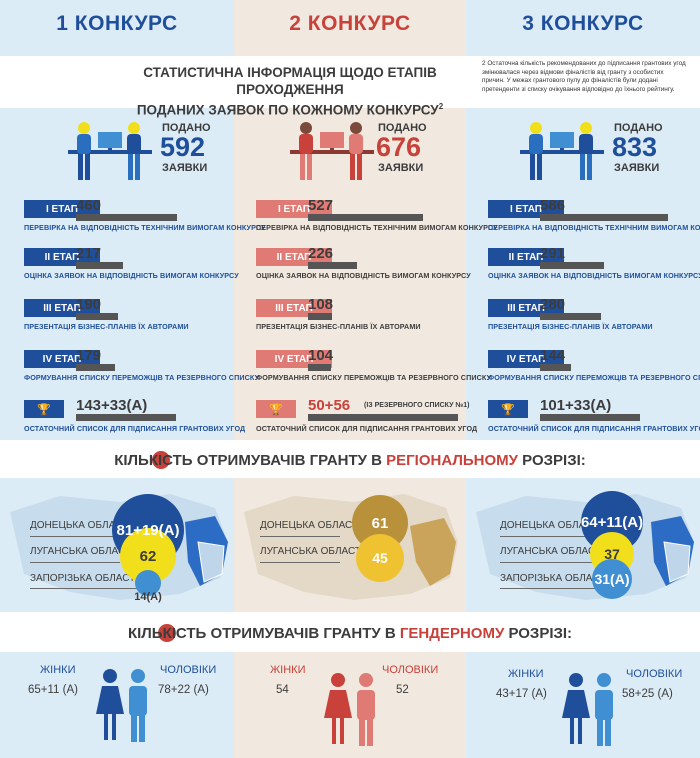  I want to click on women-value: 54, so click(282, 690).